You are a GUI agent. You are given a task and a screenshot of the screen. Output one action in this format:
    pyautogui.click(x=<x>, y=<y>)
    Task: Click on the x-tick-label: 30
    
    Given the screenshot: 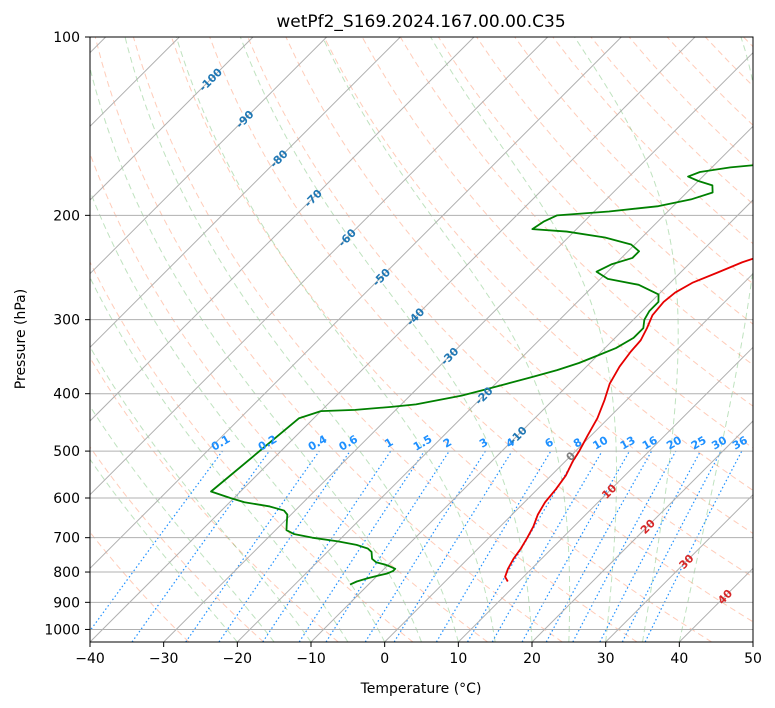 What is the action you would take?
    pyautogui.click(x=606, y=659)
    